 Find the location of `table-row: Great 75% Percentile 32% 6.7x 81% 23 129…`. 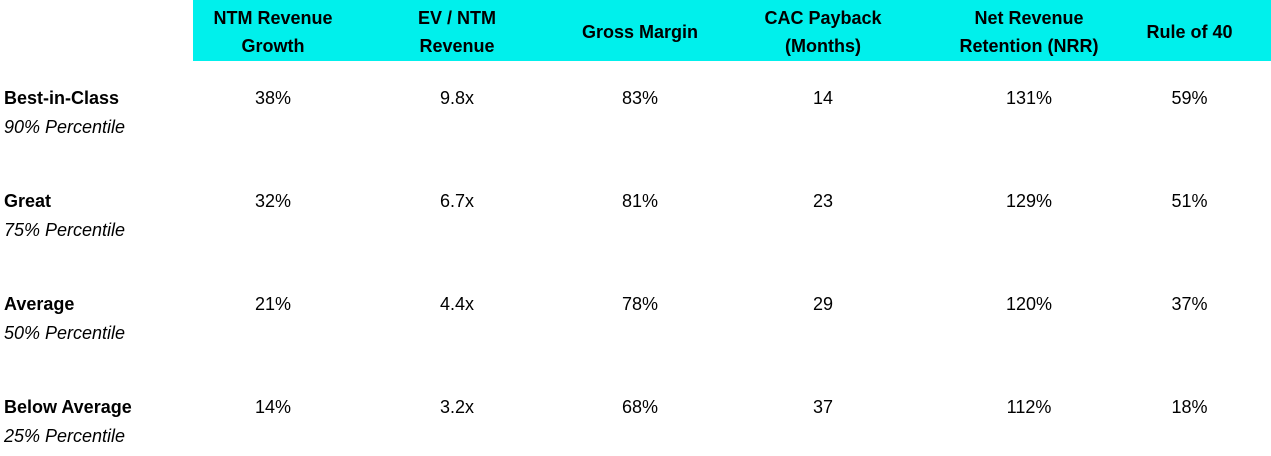

table-row: Great 75% Percentile 32% 6.7x 81% 23 129… is located at coordinates (635, 219).